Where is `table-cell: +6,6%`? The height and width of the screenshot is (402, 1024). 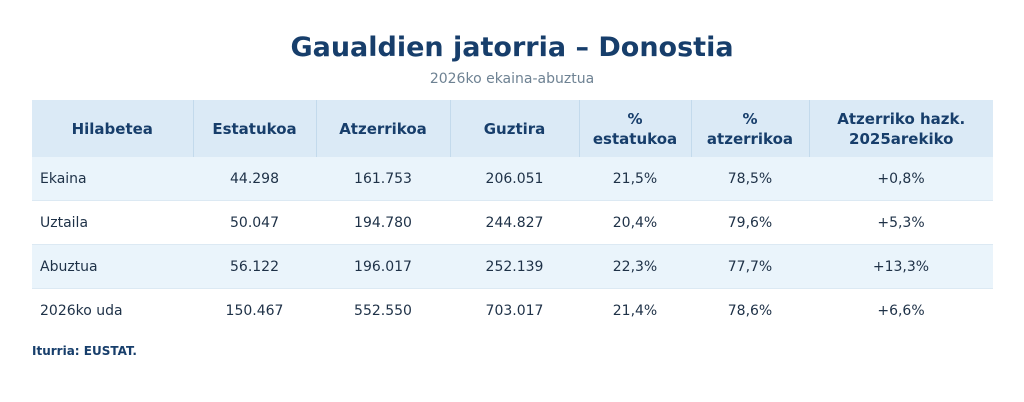
table-cell: +6,6% is located at coordinates (901, 310).